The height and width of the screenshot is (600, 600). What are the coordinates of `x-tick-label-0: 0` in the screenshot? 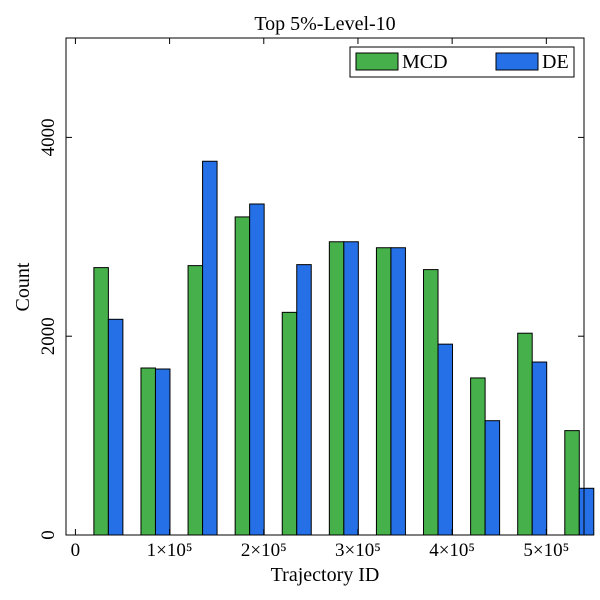 It's located at (76, 550).